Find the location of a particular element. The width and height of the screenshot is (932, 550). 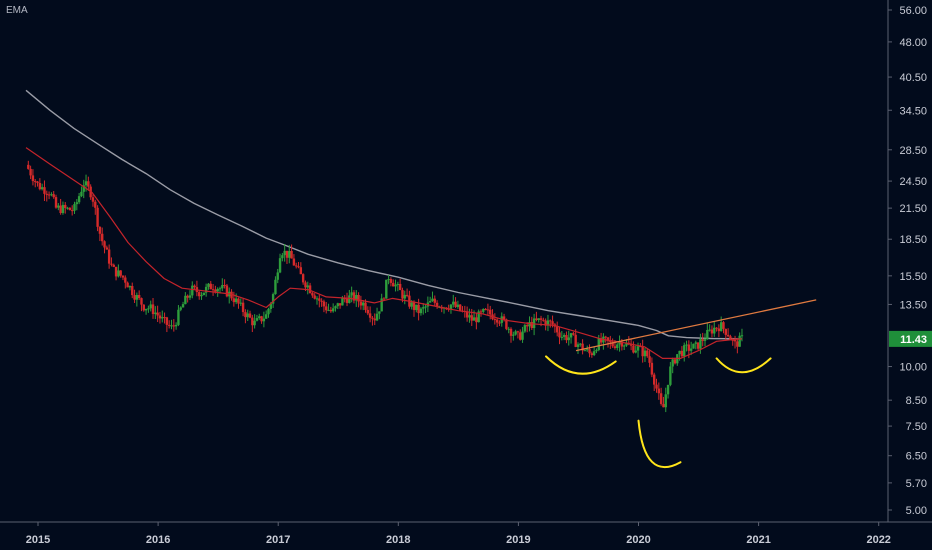

neckline-trendline is located at coordinates (696, 325).